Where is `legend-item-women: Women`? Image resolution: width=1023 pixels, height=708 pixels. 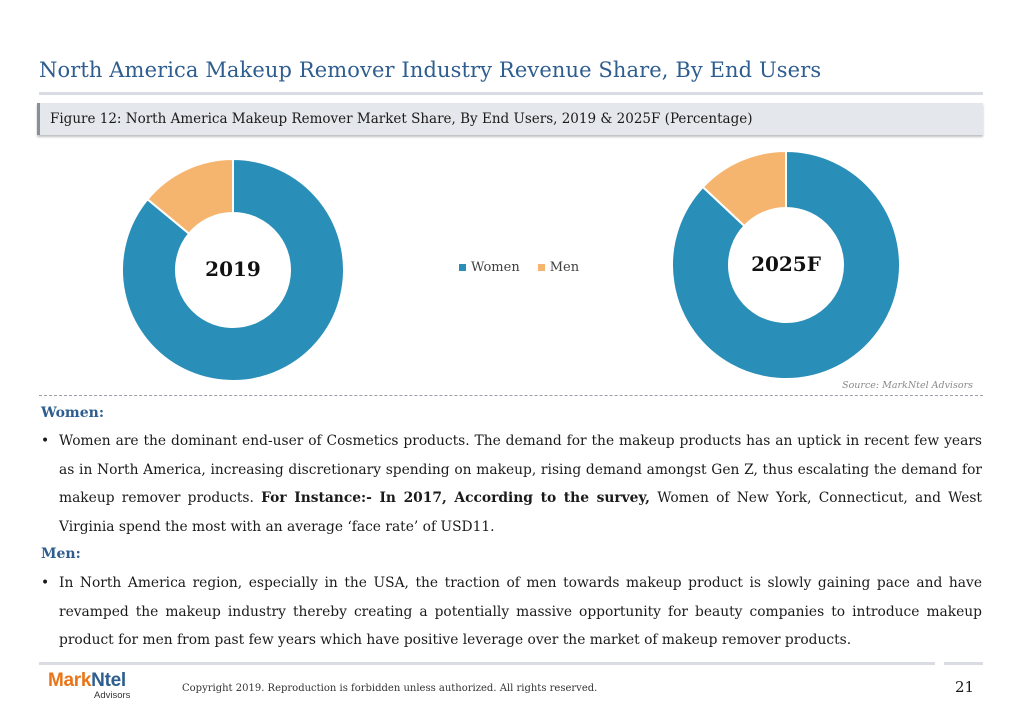
legend-item-women: Women is located at coordinates (489, 267).